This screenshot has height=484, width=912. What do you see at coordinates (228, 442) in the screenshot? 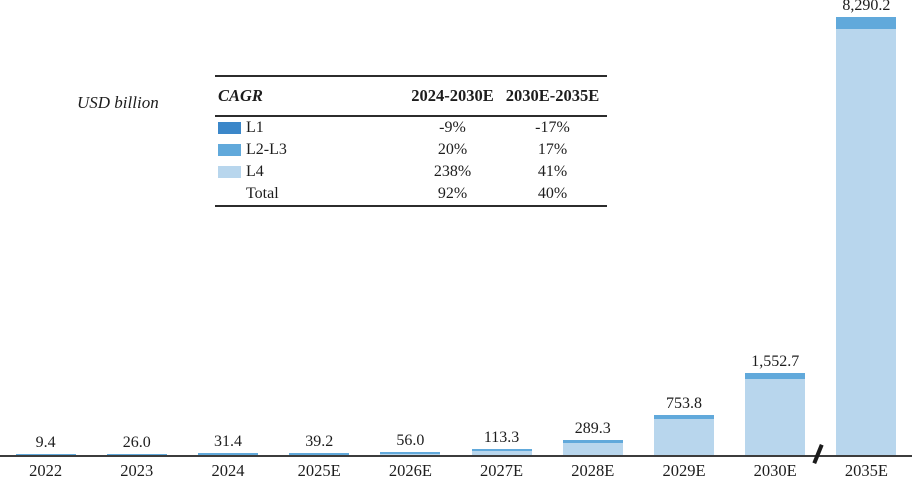
I see `bar-value-label: 31.4` at bounding box center [228, 442].